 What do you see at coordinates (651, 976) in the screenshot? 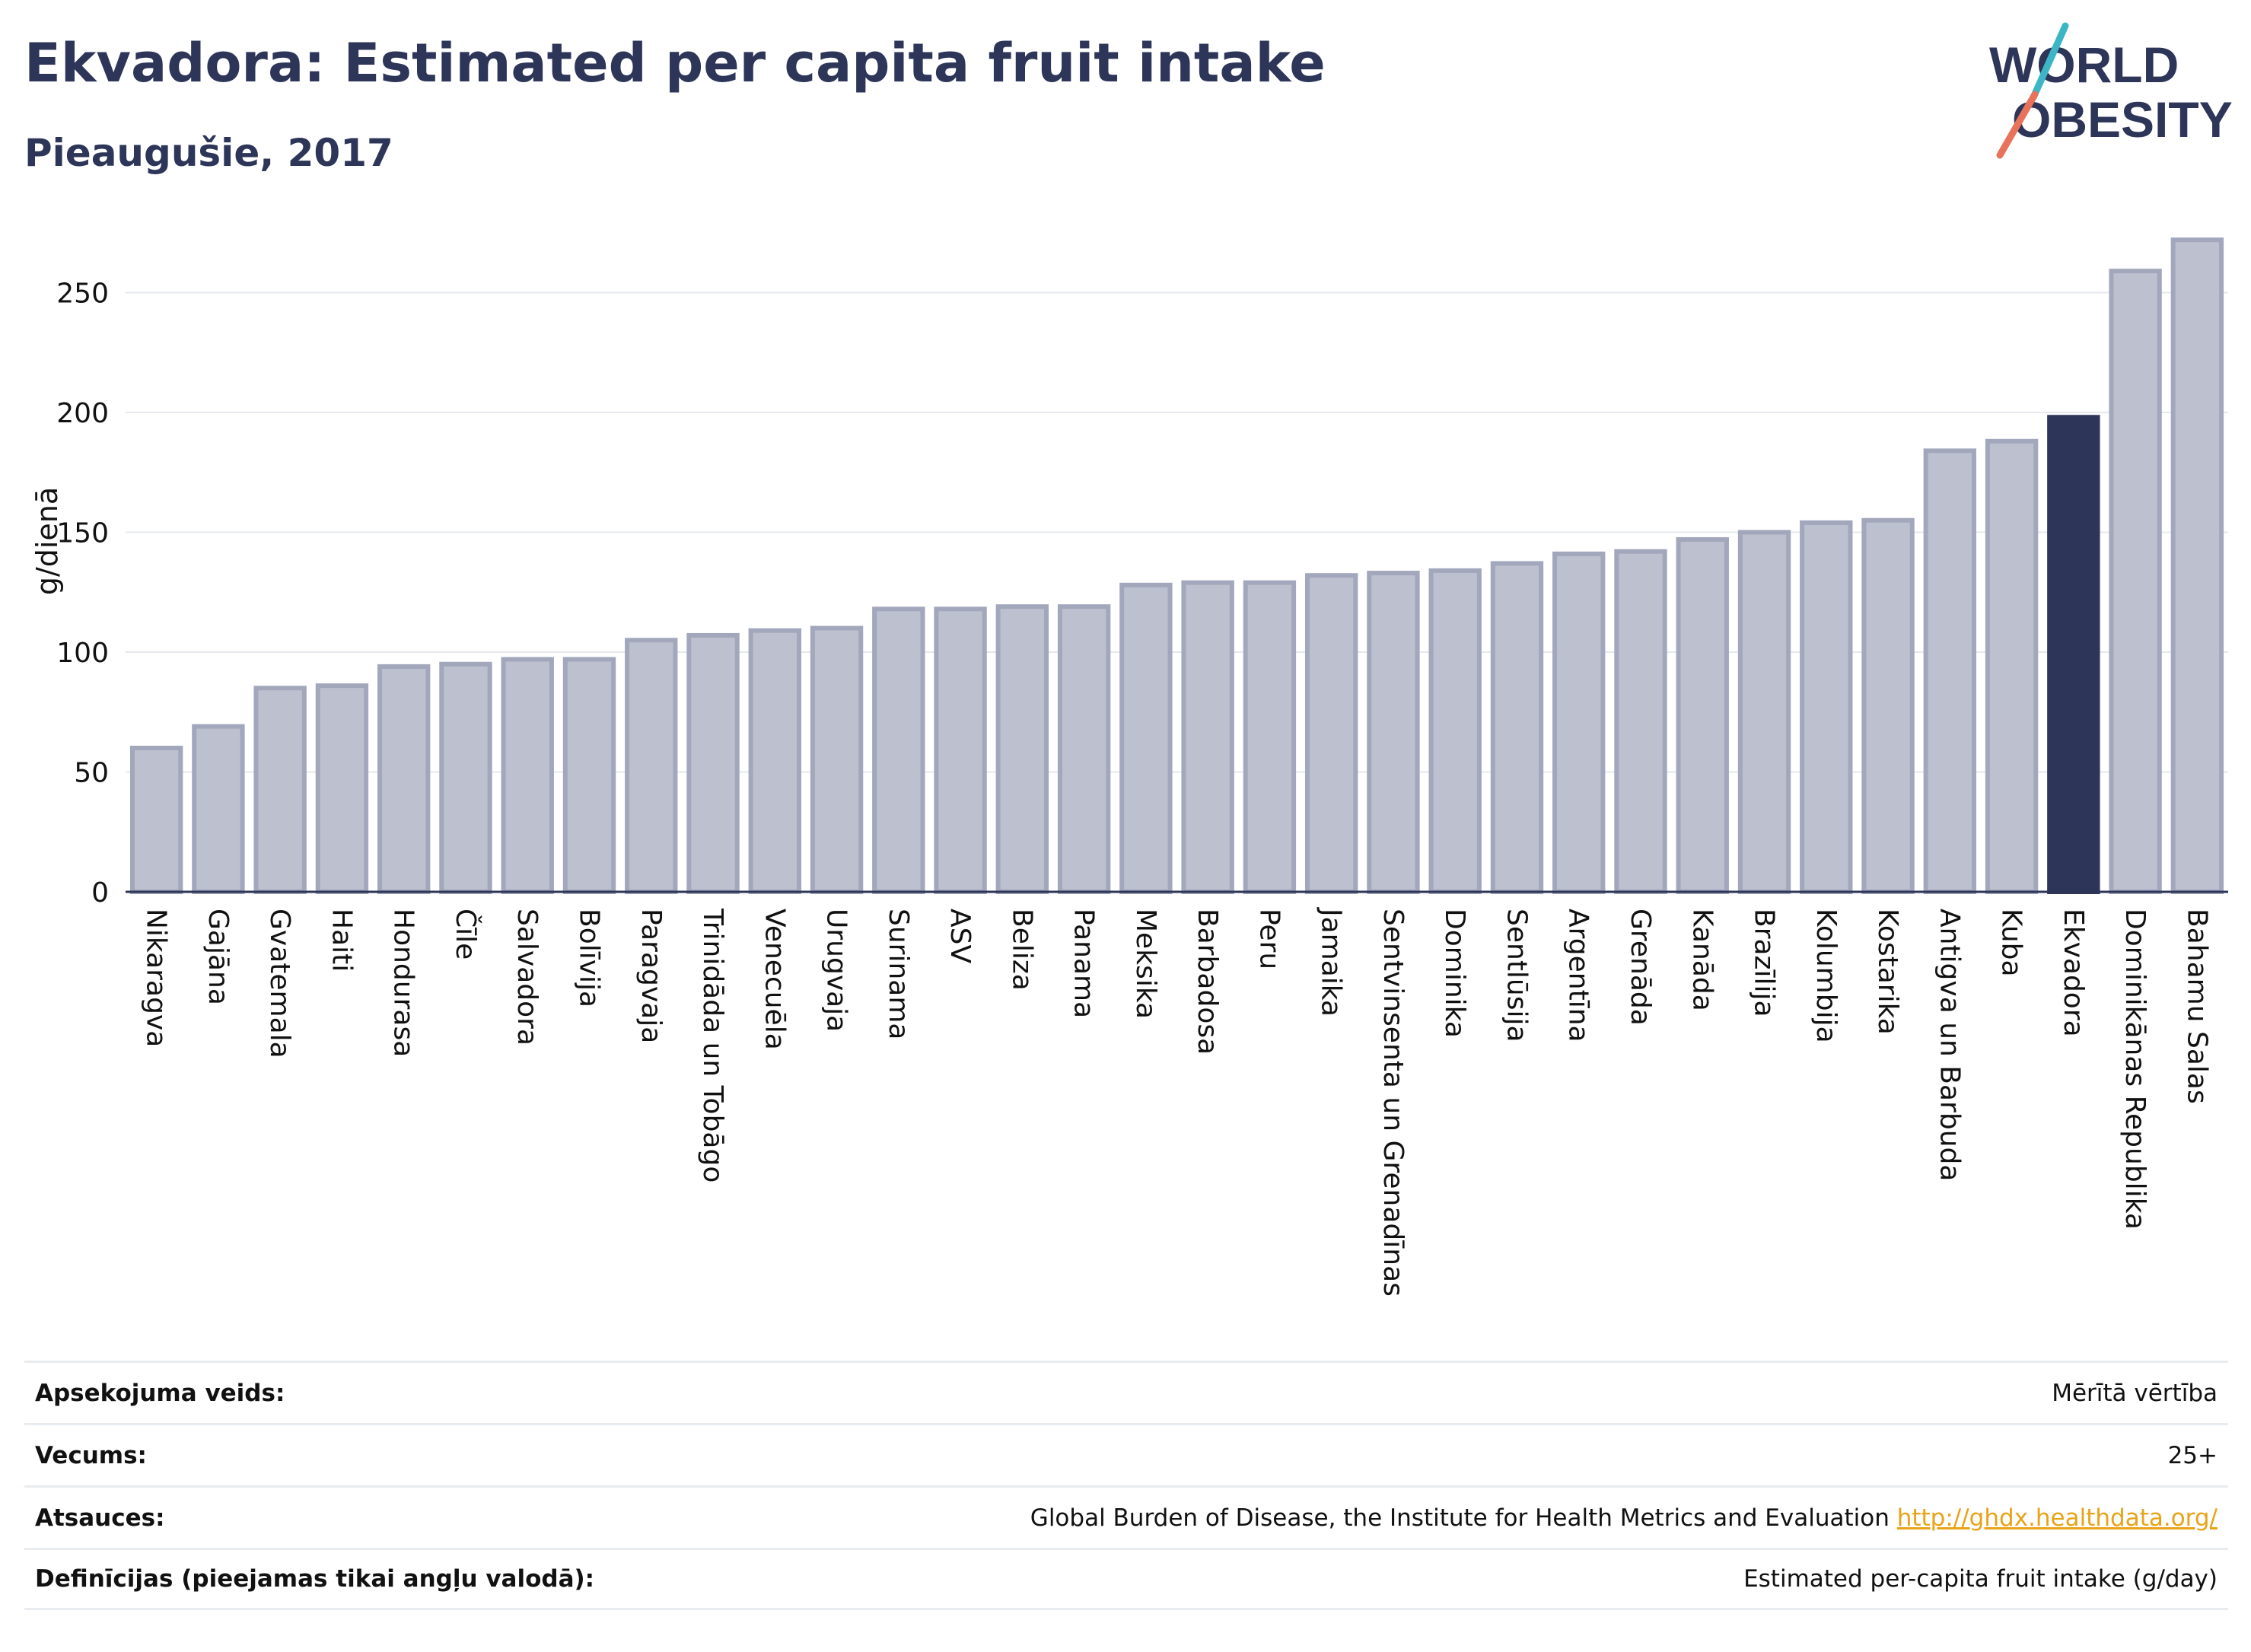
I see `x-tick-label: Paragvaja` at bounding box center [651, 976].